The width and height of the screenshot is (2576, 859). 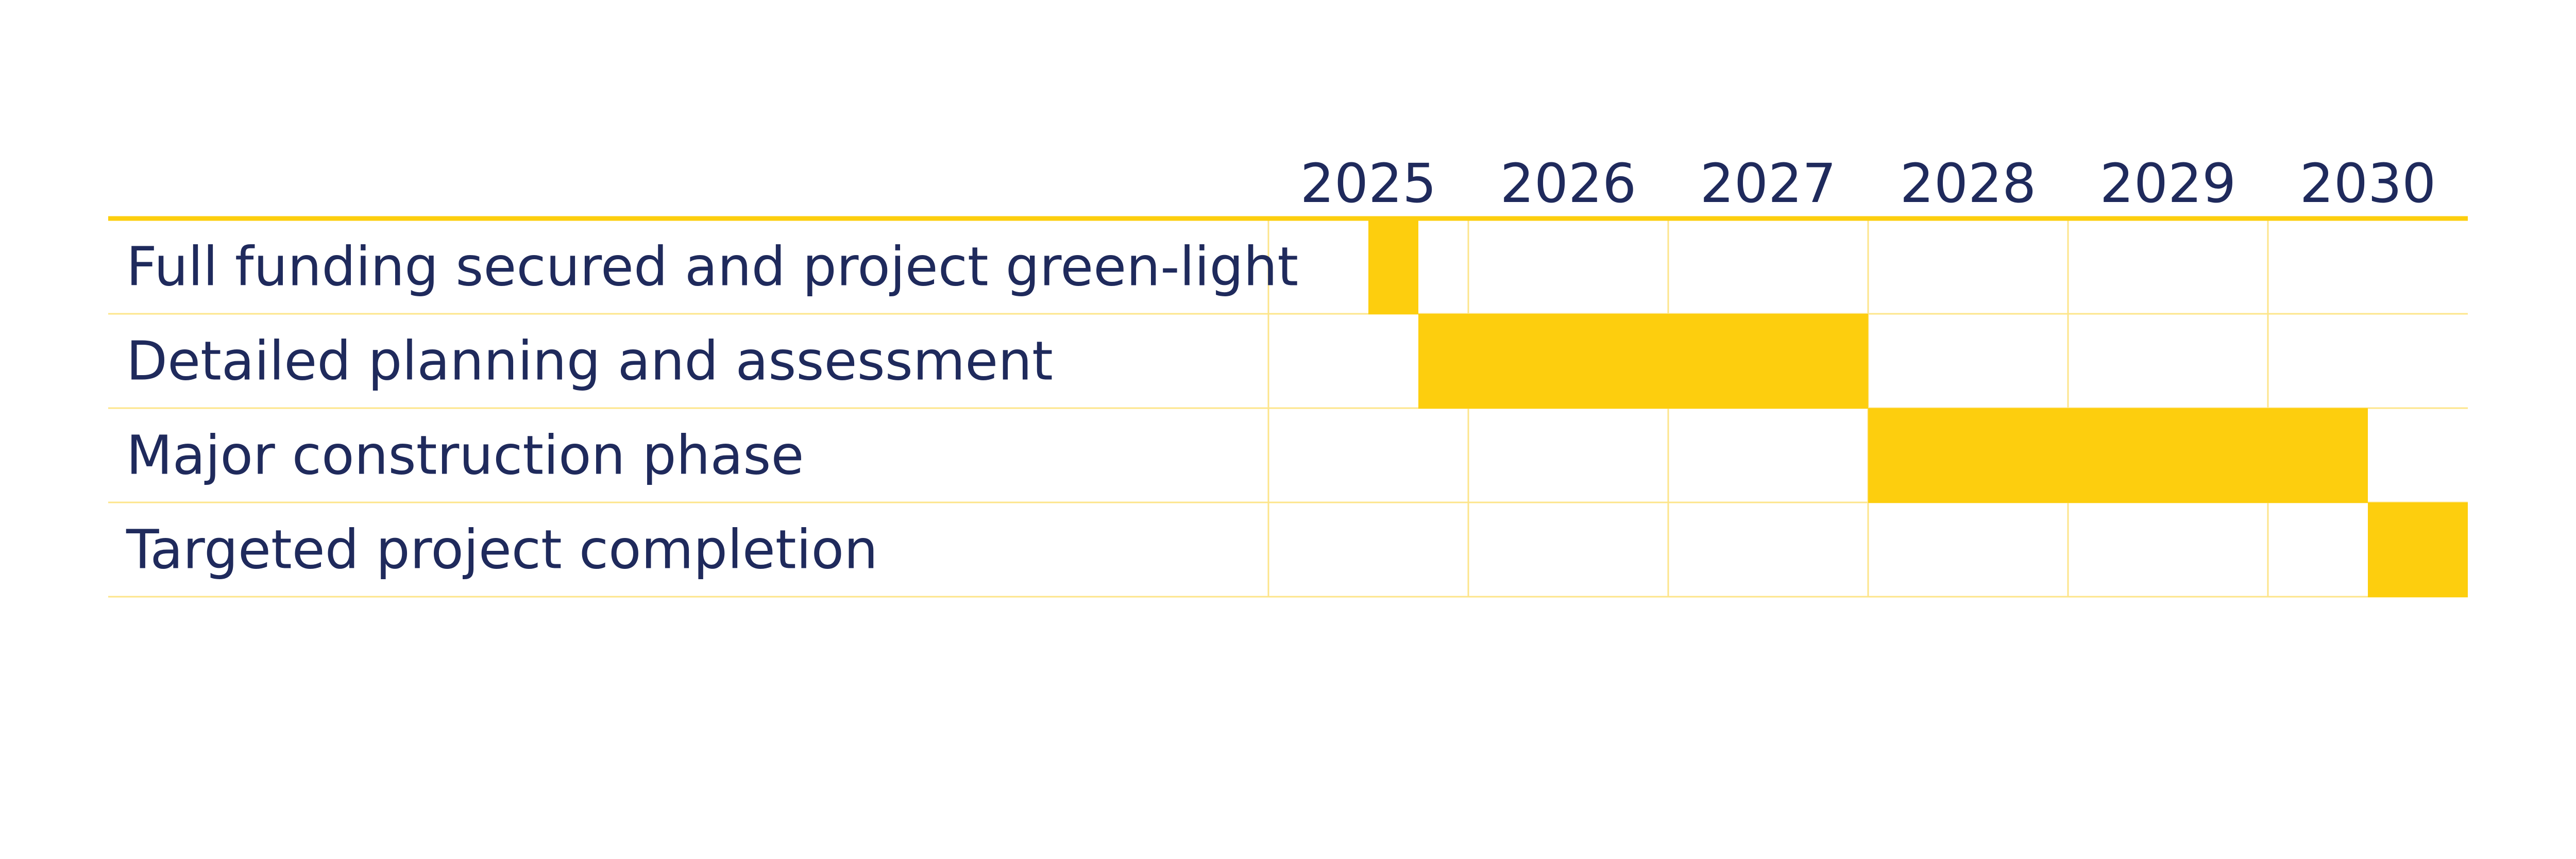 I want to click on year-label-2026: 2026, so click(x=1568, y=183).